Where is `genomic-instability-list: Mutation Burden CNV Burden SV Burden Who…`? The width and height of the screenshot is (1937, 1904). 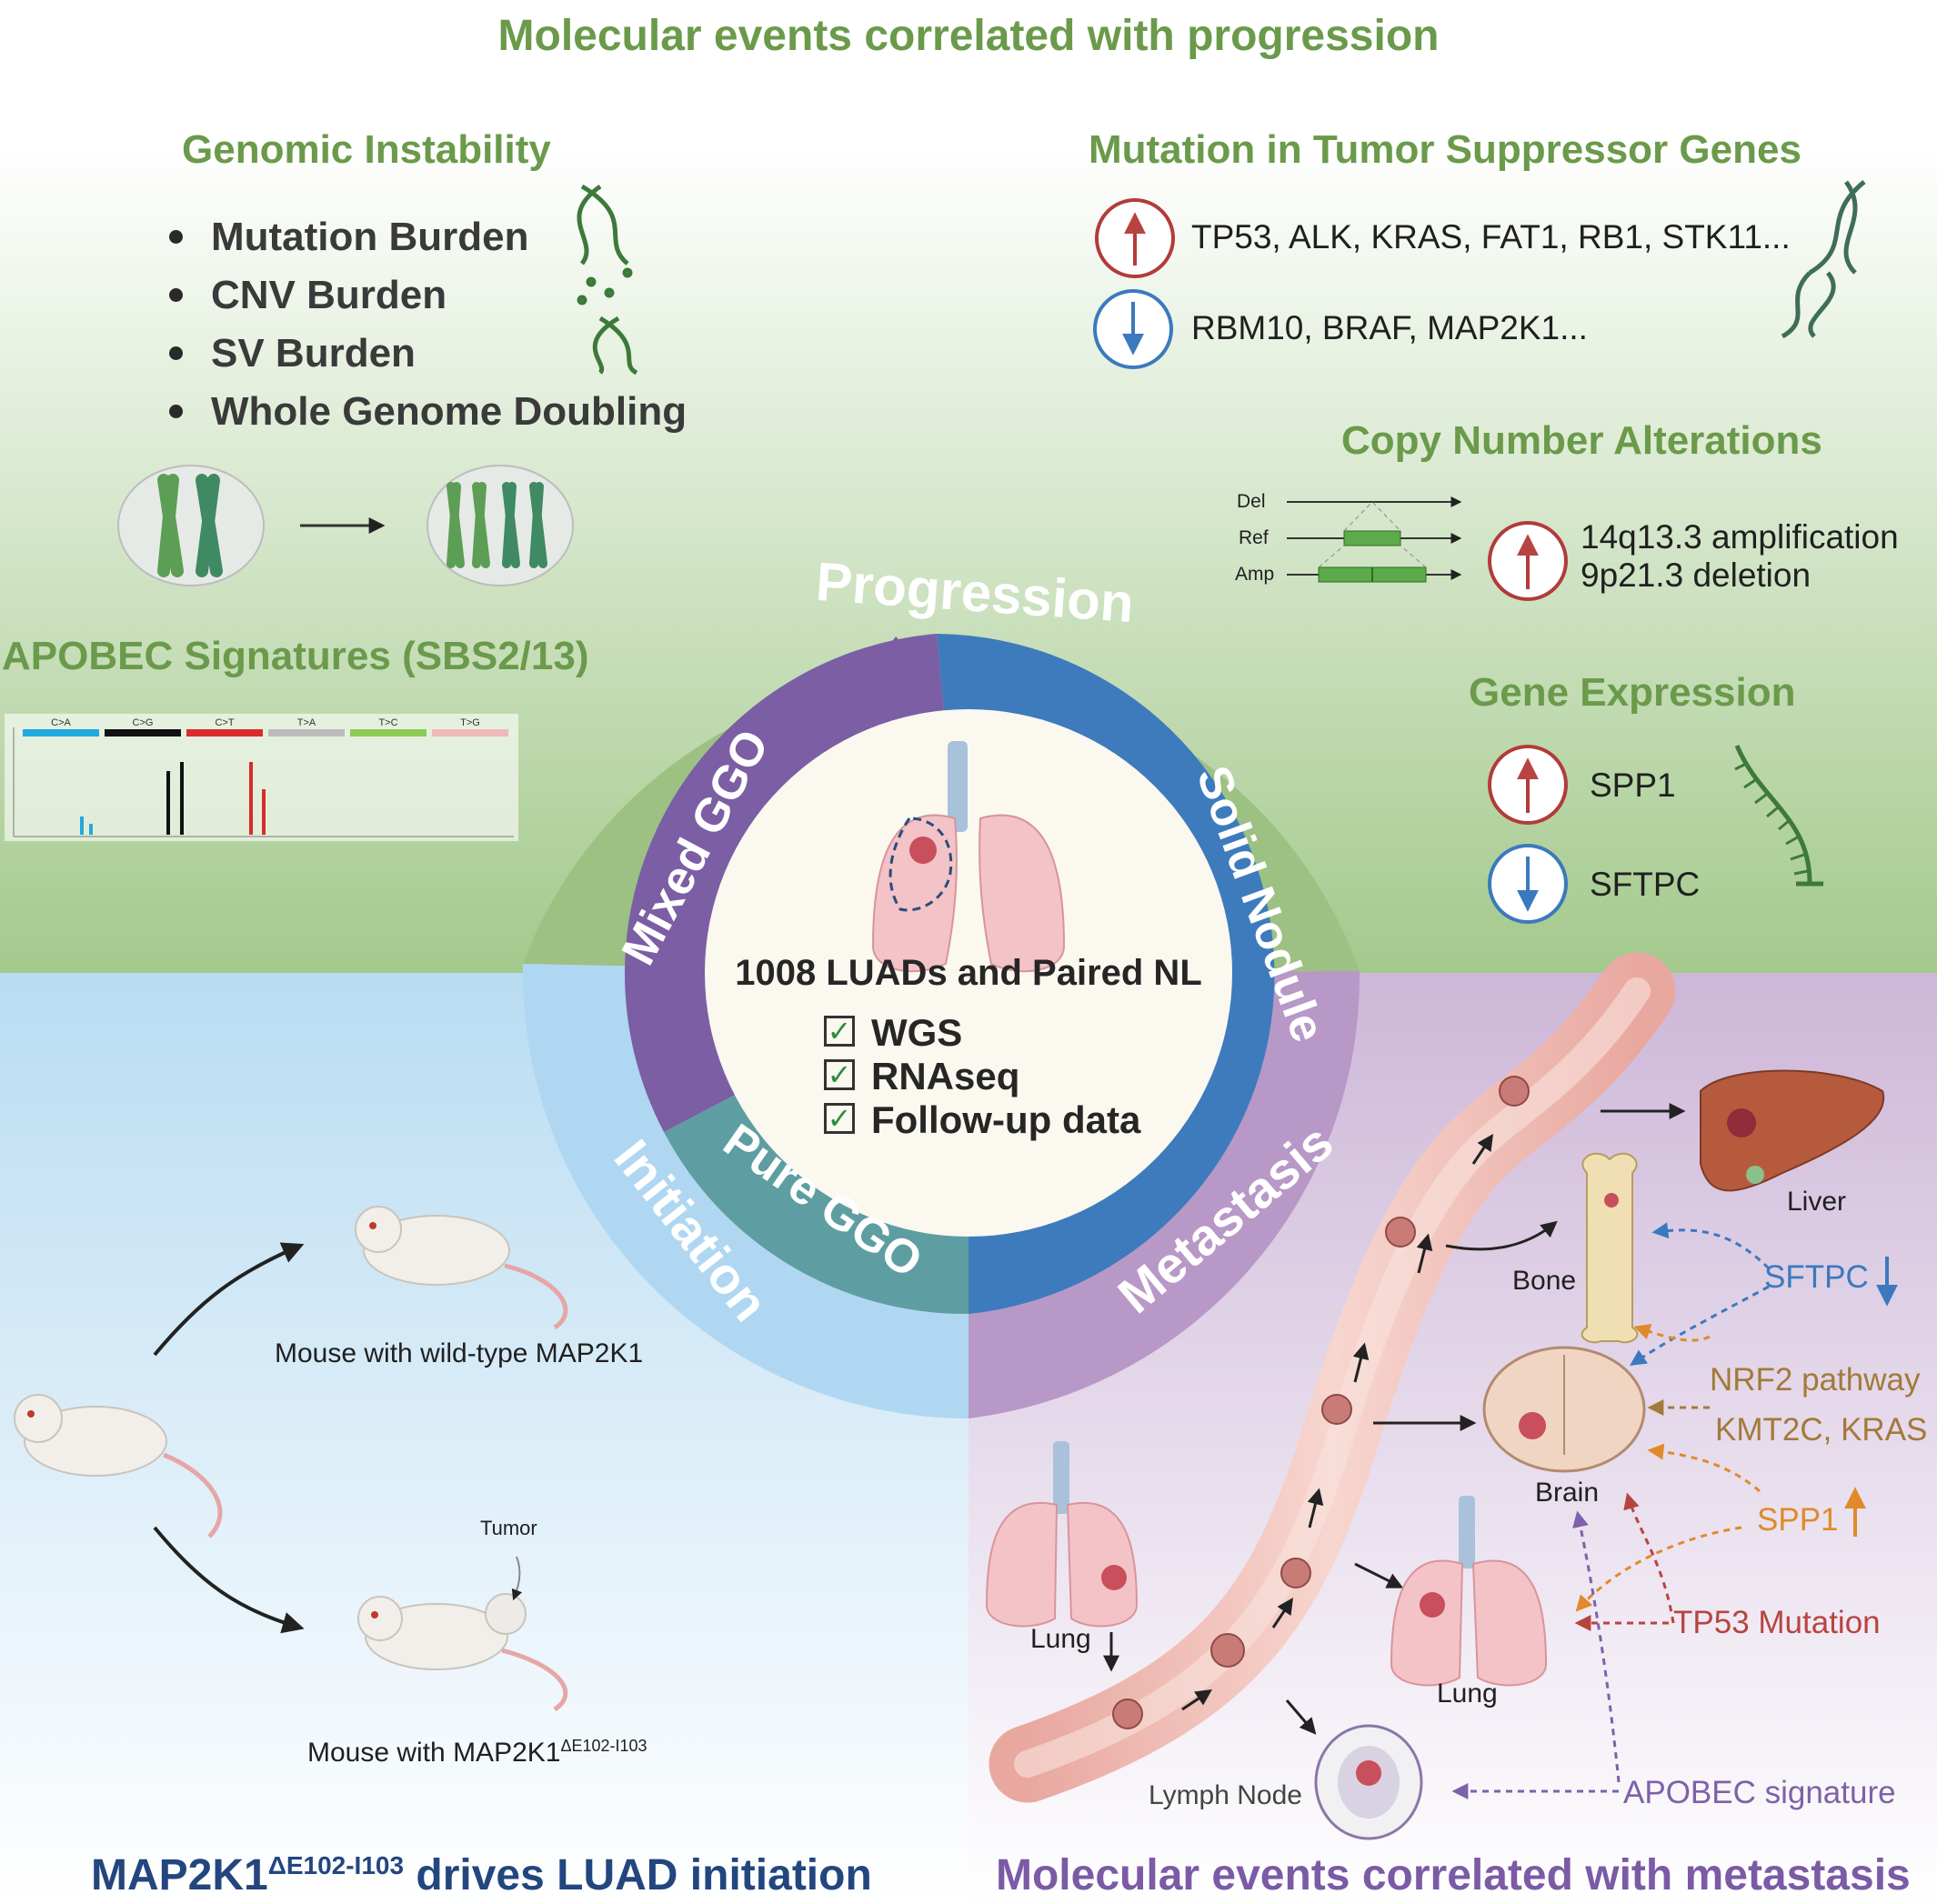 genomic-instability-list: Mutation Burden CNV Burden SV Burden Who… is located at coordinates (425, 330).